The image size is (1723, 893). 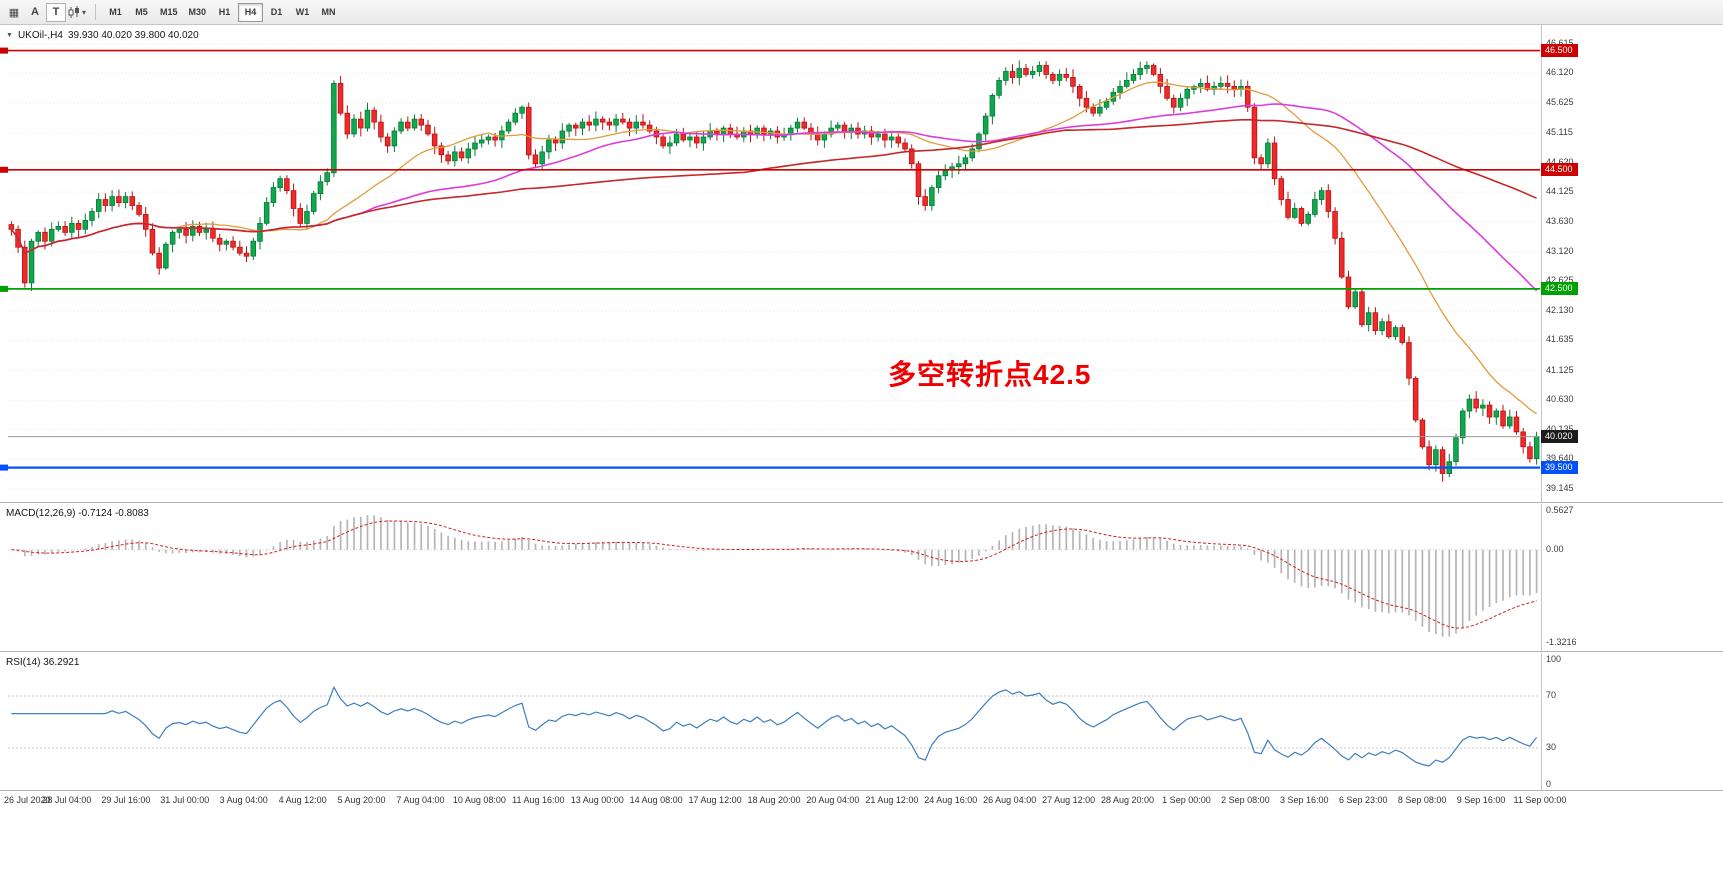 What do you see at coordinates (1560, 428) in the screenshot?
I see `price-axis-tick: 40.135` at bounding box center [1560, 428].